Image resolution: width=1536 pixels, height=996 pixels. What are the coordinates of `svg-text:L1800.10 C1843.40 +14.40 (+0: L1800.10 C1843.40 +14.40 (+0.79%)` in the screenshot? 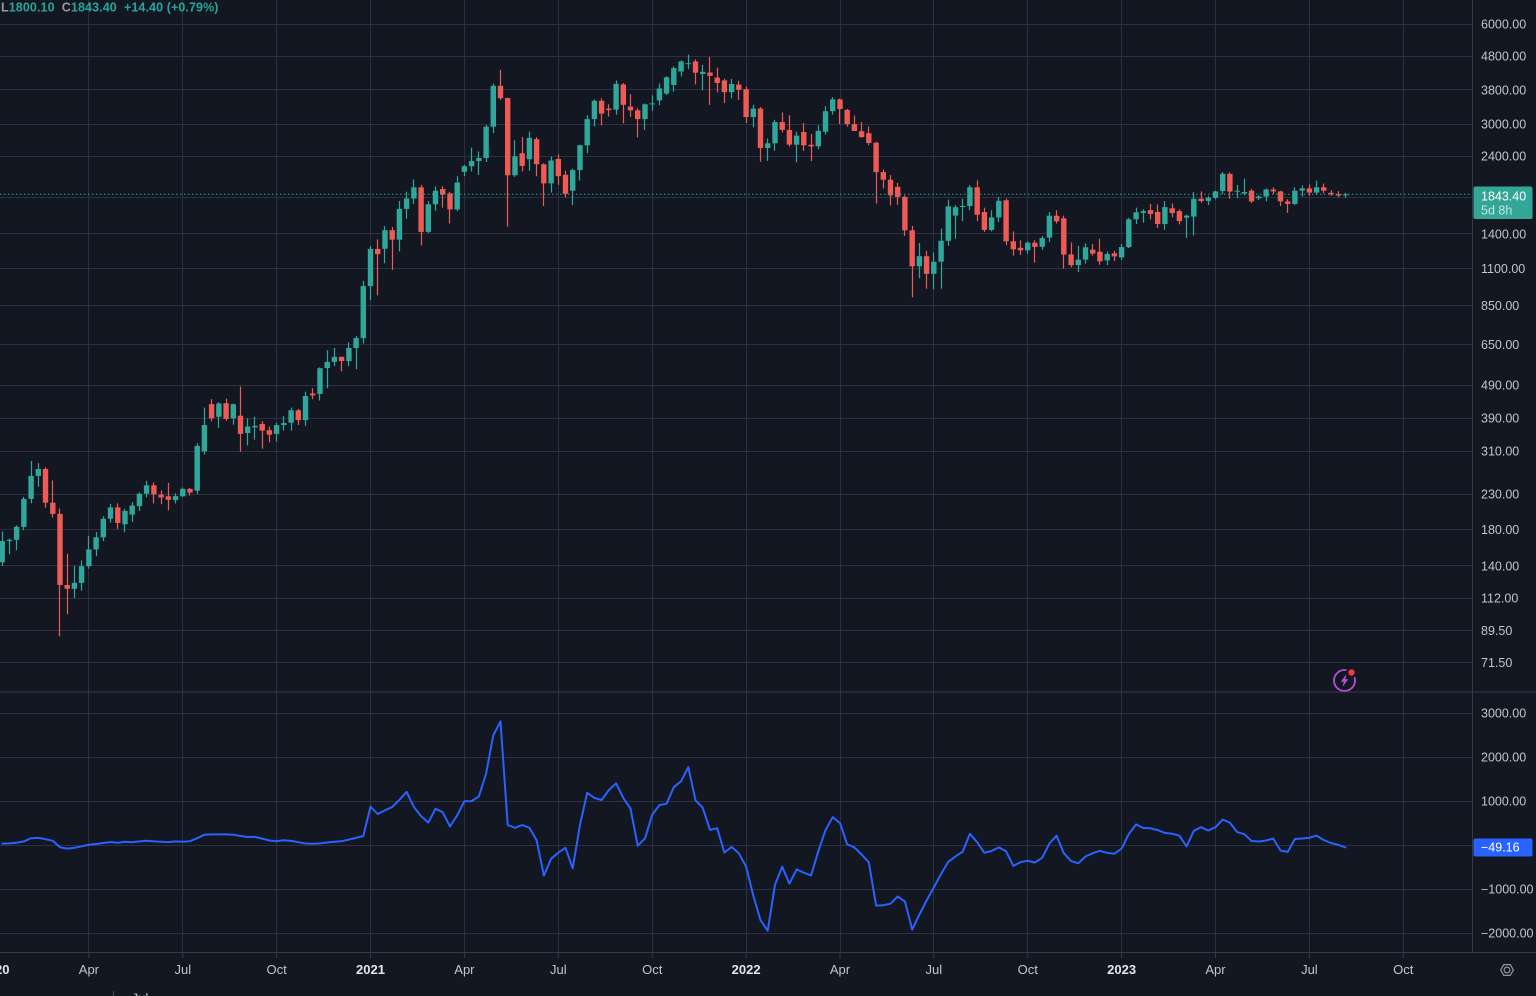 It's located at (110, 8).